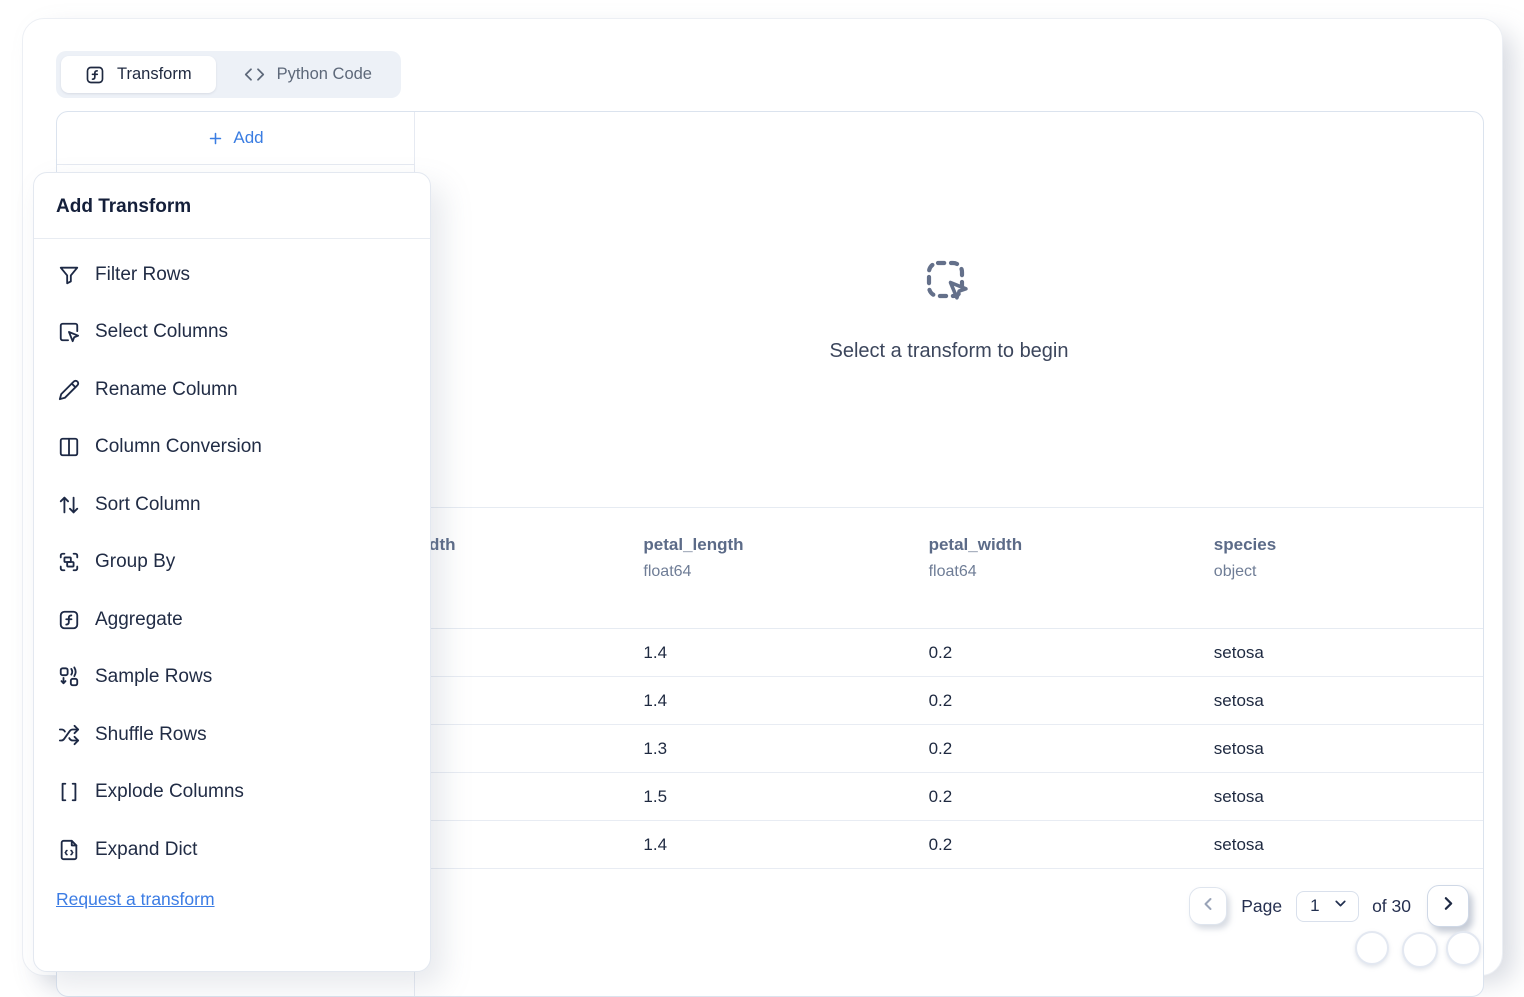 The image size is (1524, 997). I want to click on cell-petal-length: 1.3, so click(655, 748).